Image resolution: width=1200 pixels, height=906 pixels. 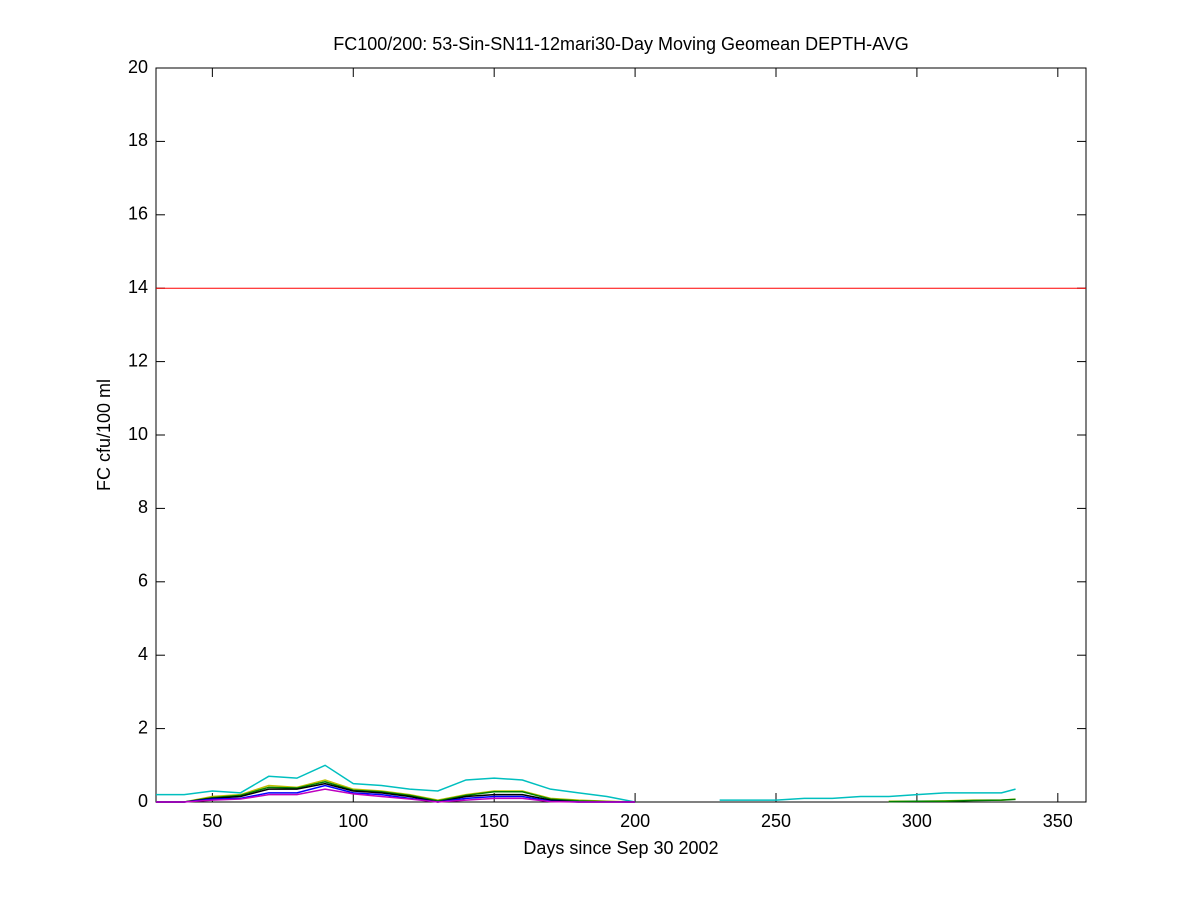 I want to click on y-tick-label: 6, so click(x=143, y=581).